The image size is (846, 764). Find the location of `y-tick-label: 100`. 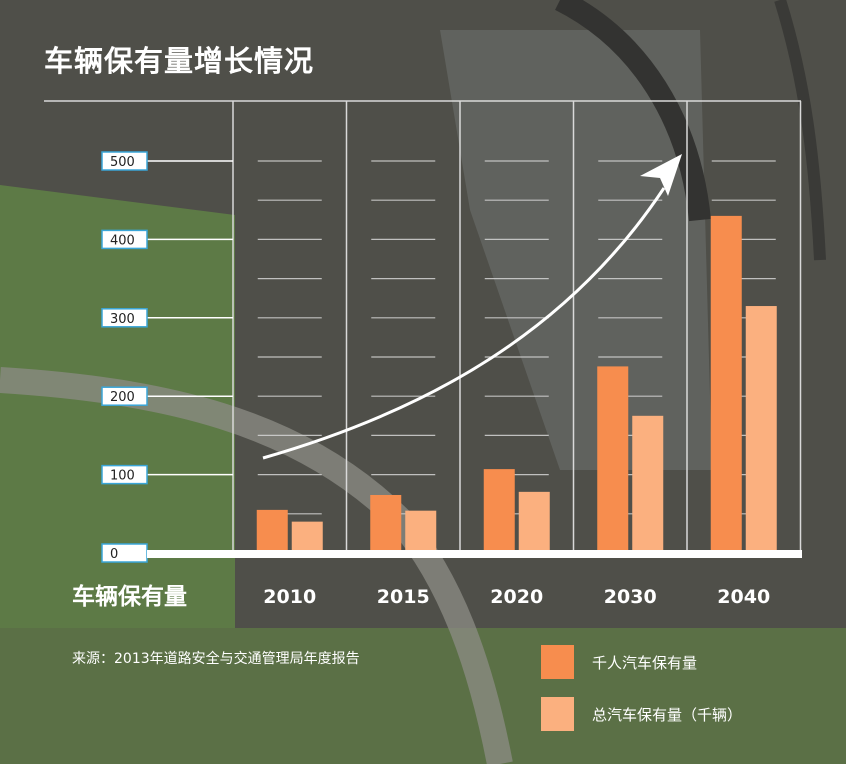

y-tick-label: 100 is located at coordinates (122, 476).